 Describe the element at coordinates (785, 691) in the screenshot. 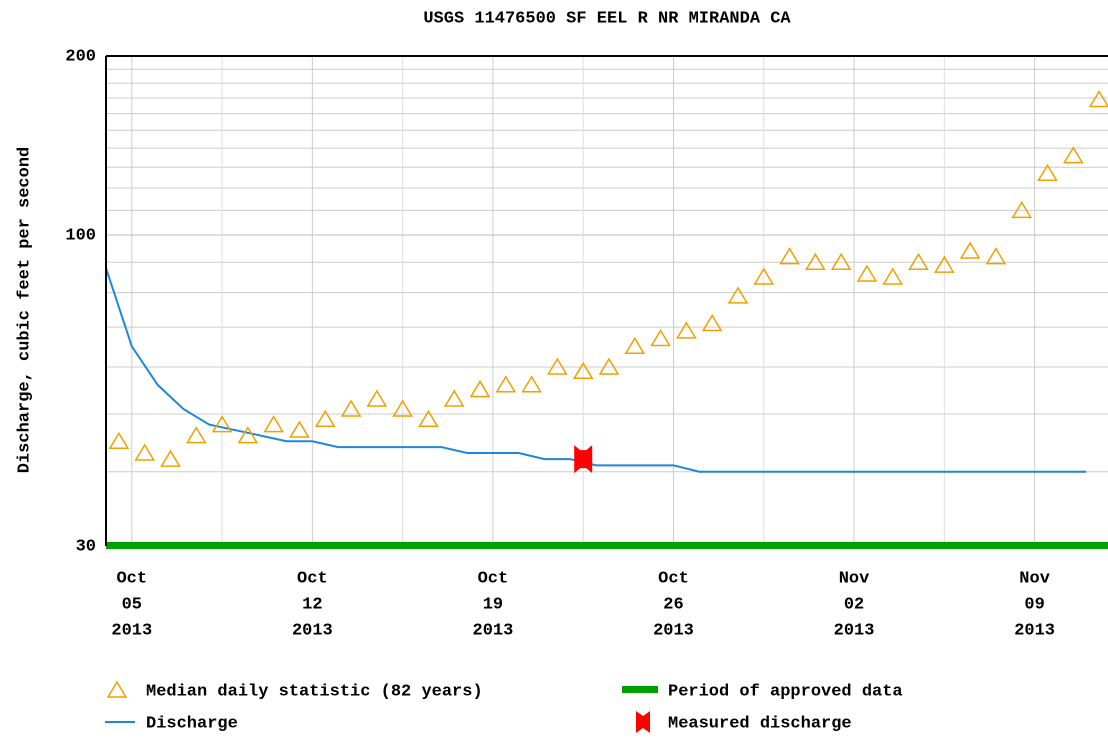

I see `legend-label: Period of approved data` at that location.